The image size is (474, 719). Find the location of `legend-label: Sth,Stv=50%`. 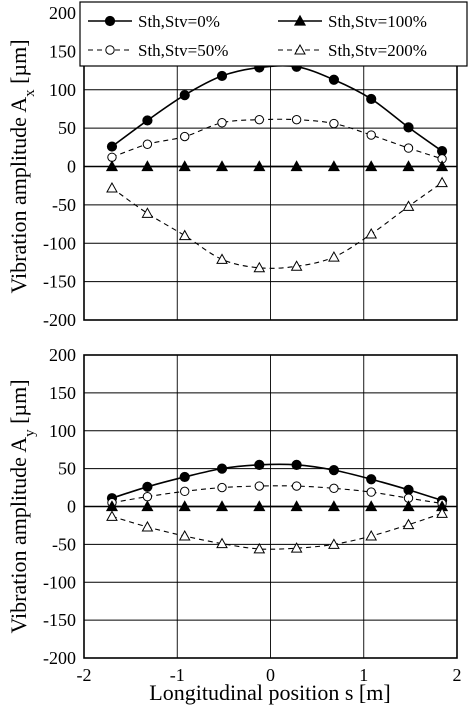

legend-label: Sth,Stv=50% is located at coordinates (183, 50).